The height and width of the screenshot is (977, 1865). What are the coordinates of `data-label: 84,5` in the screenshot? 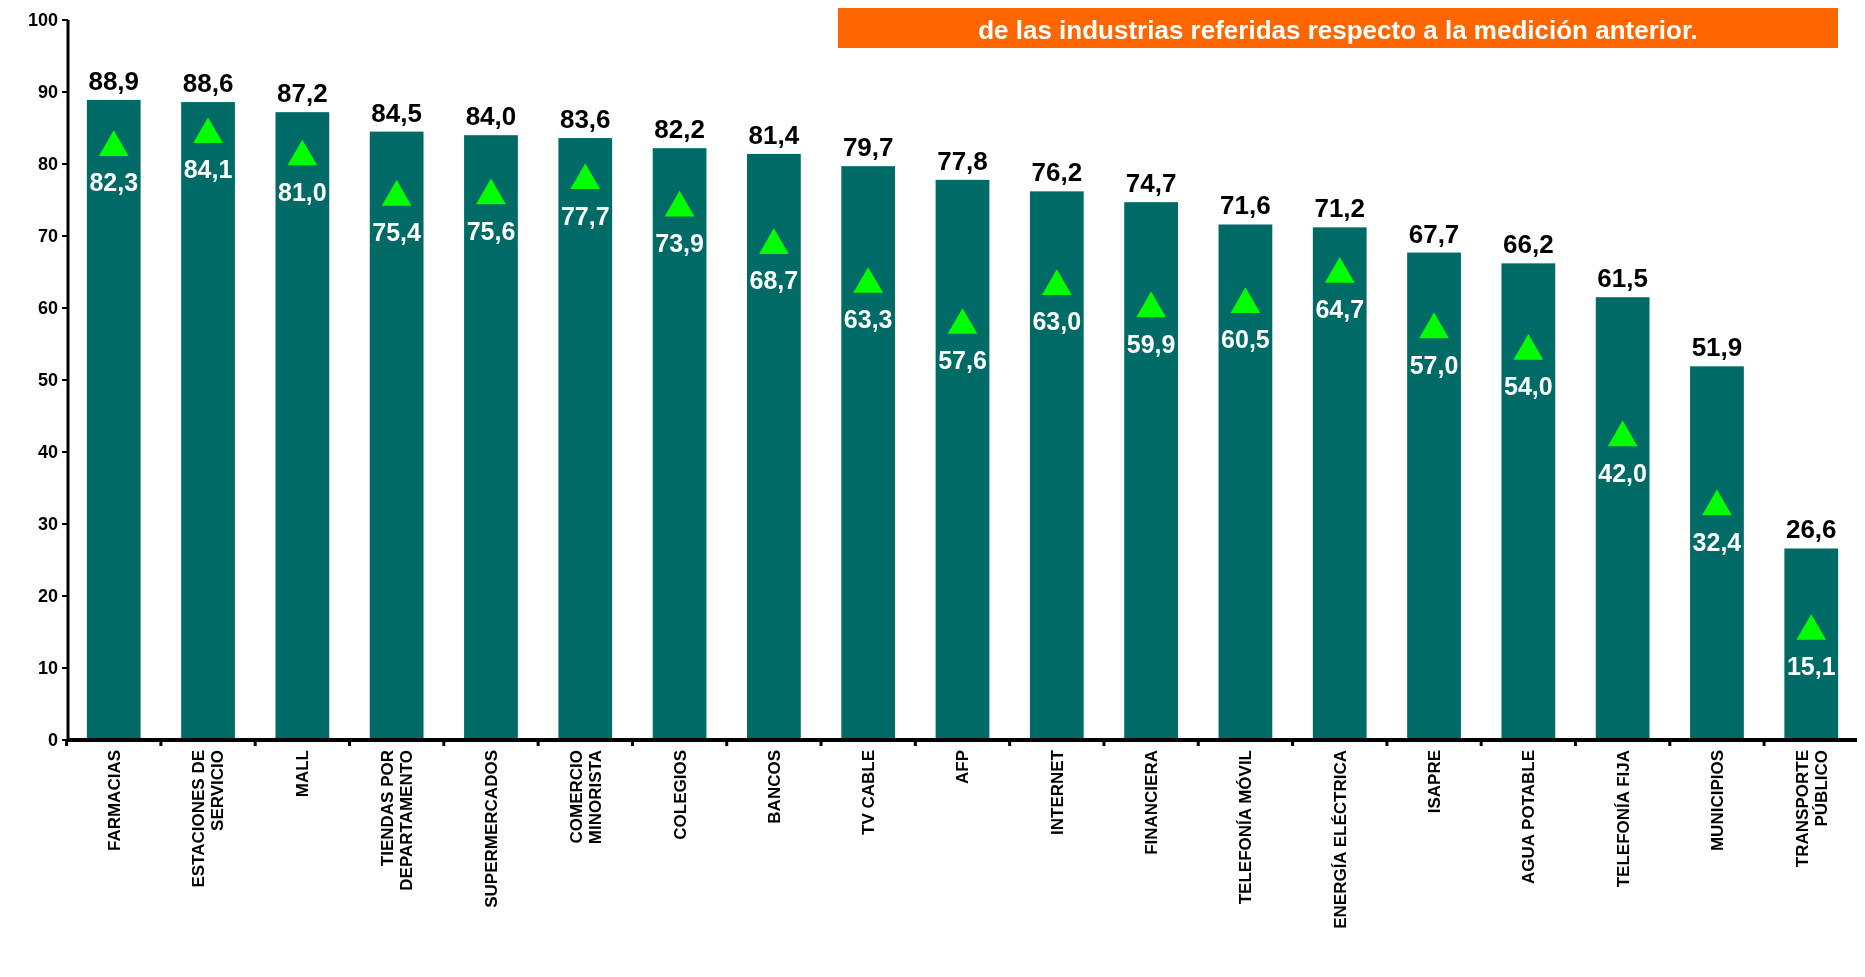 It's located at (396, 112).